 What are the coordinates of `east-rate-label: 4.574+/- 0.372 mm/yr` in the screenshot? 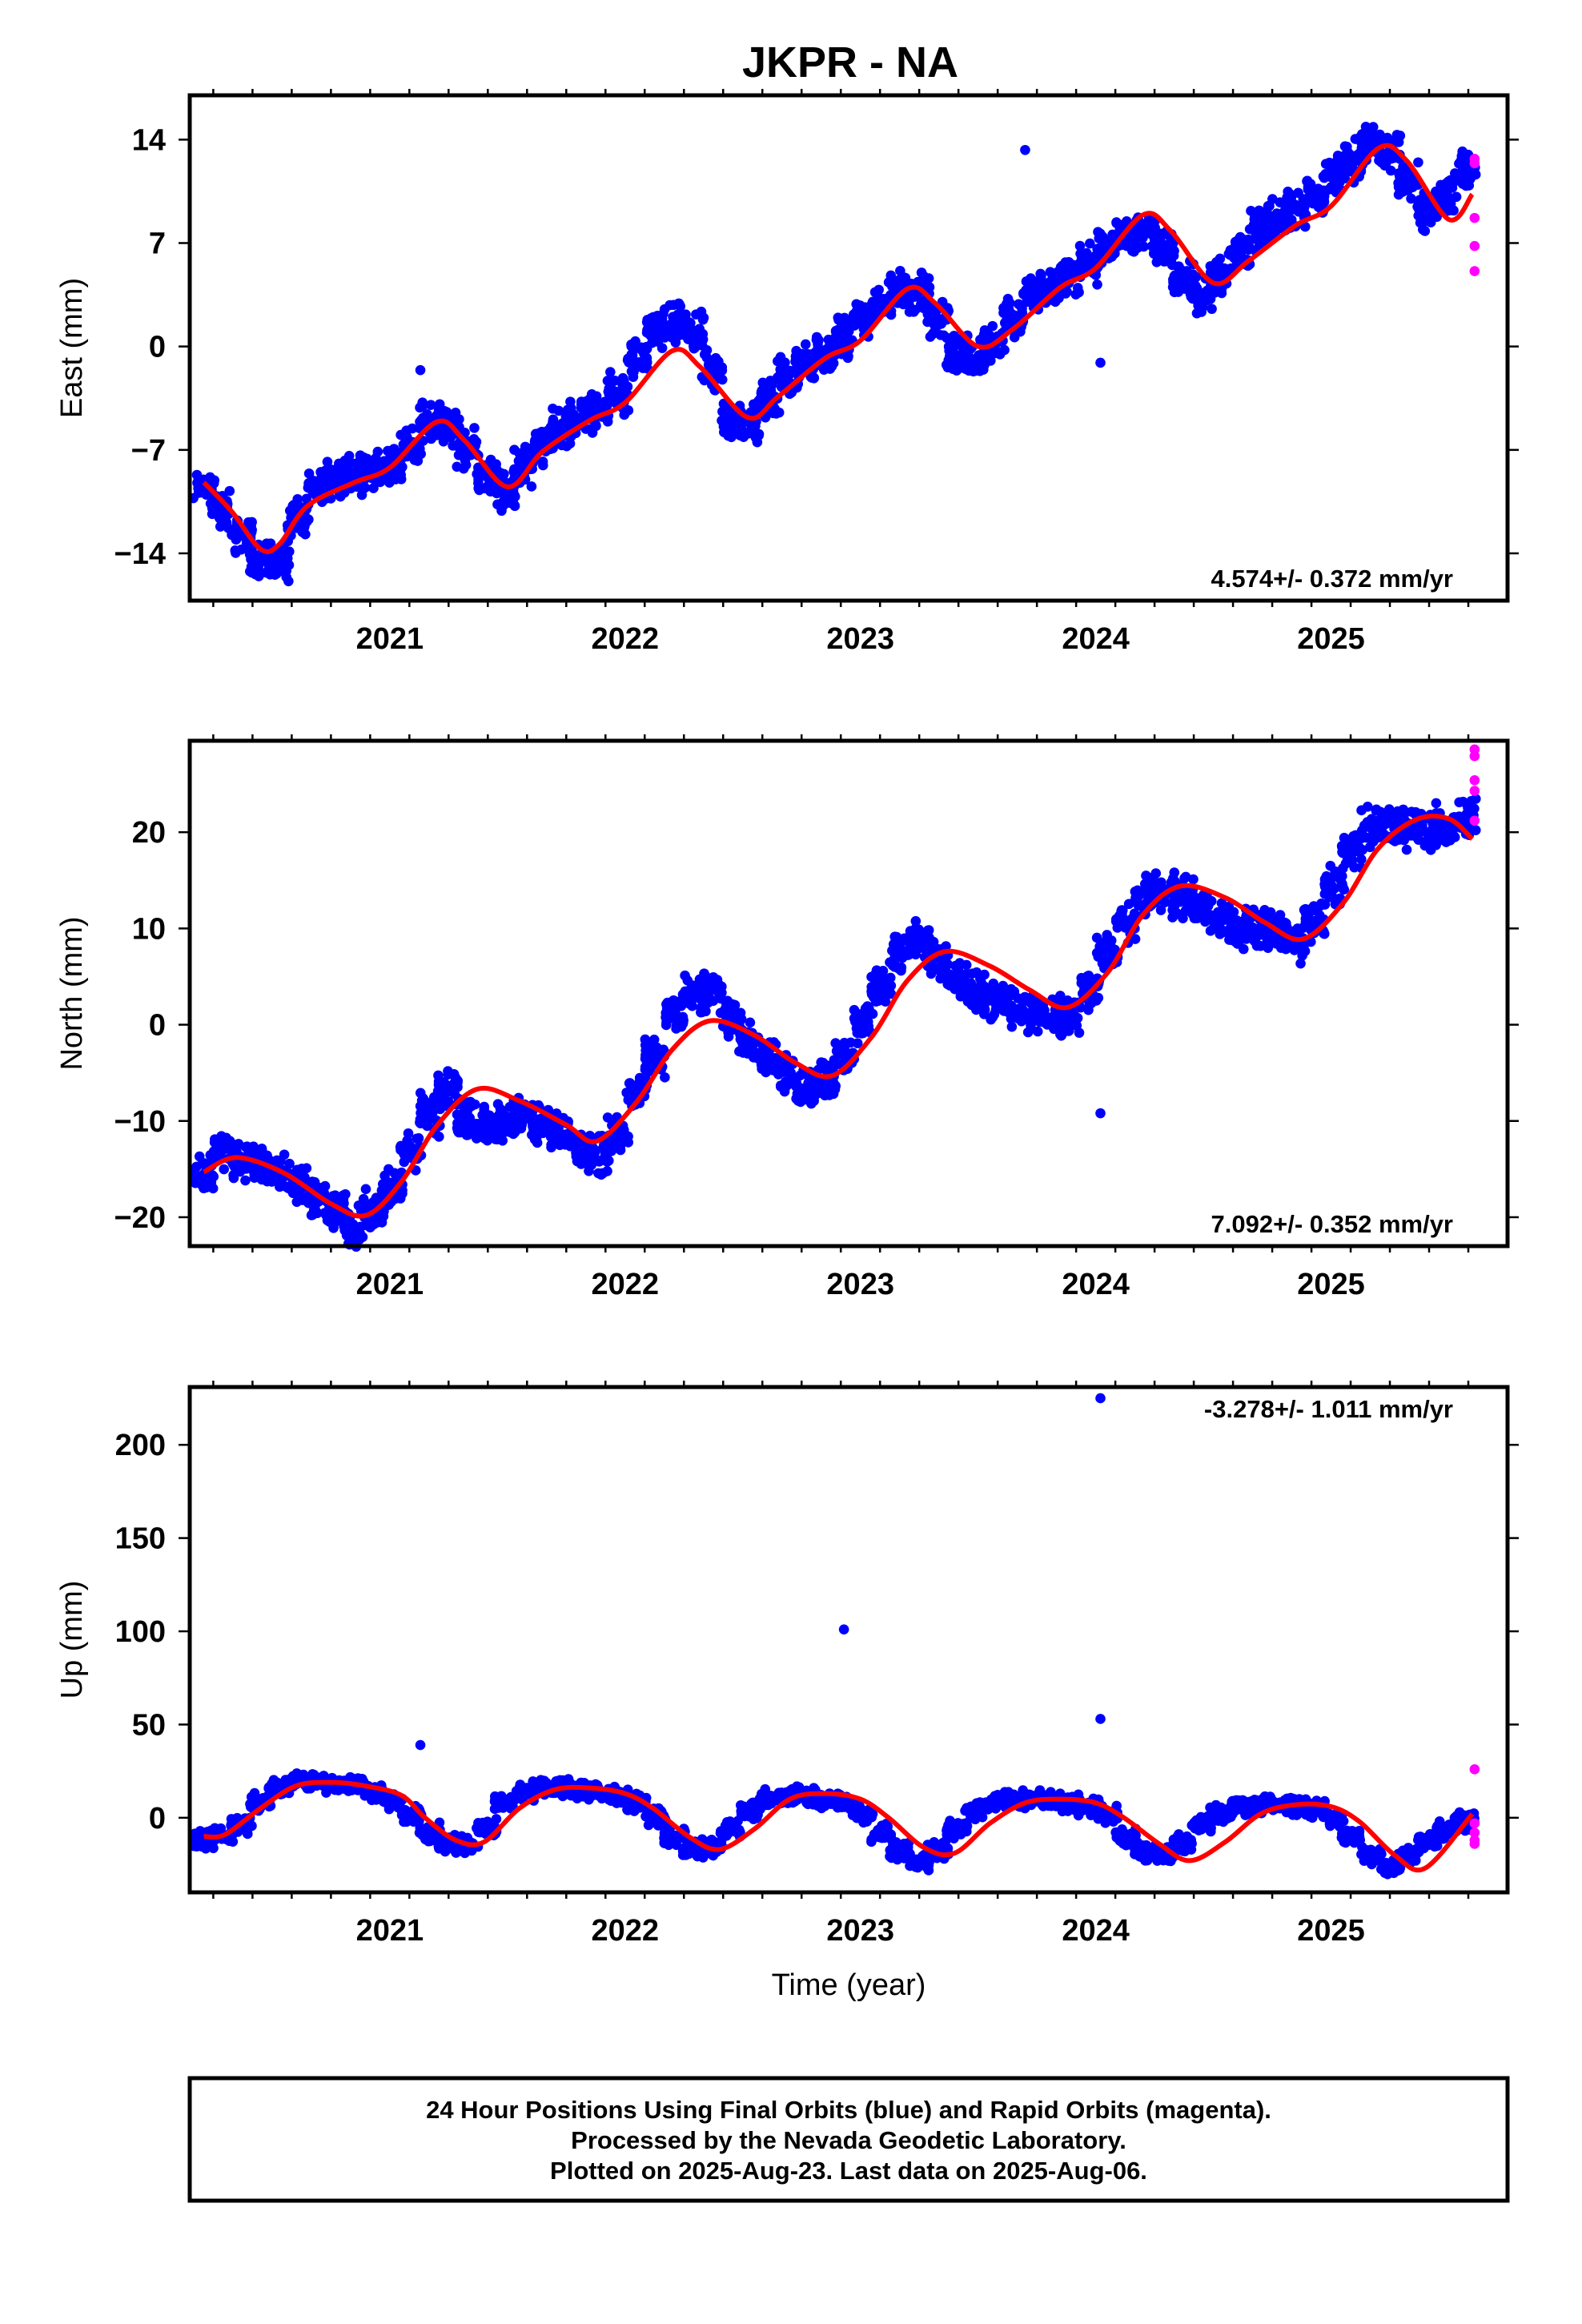 It's located at (1332, 579).